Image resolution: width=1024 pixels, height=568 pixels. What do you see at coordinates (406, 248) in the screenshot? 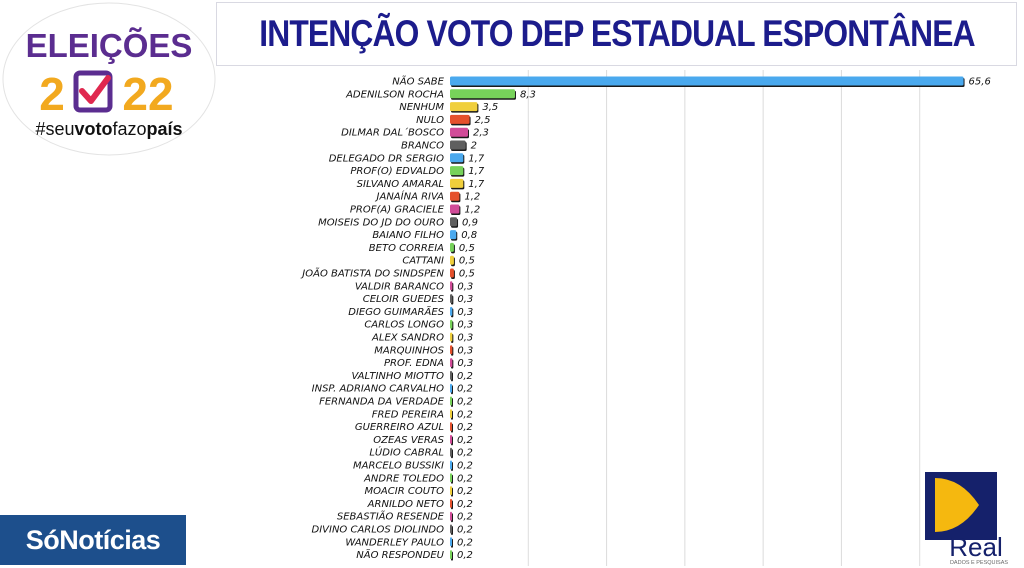
I see `category-label: BETO CORREIA` at bounding box center [406, 248].